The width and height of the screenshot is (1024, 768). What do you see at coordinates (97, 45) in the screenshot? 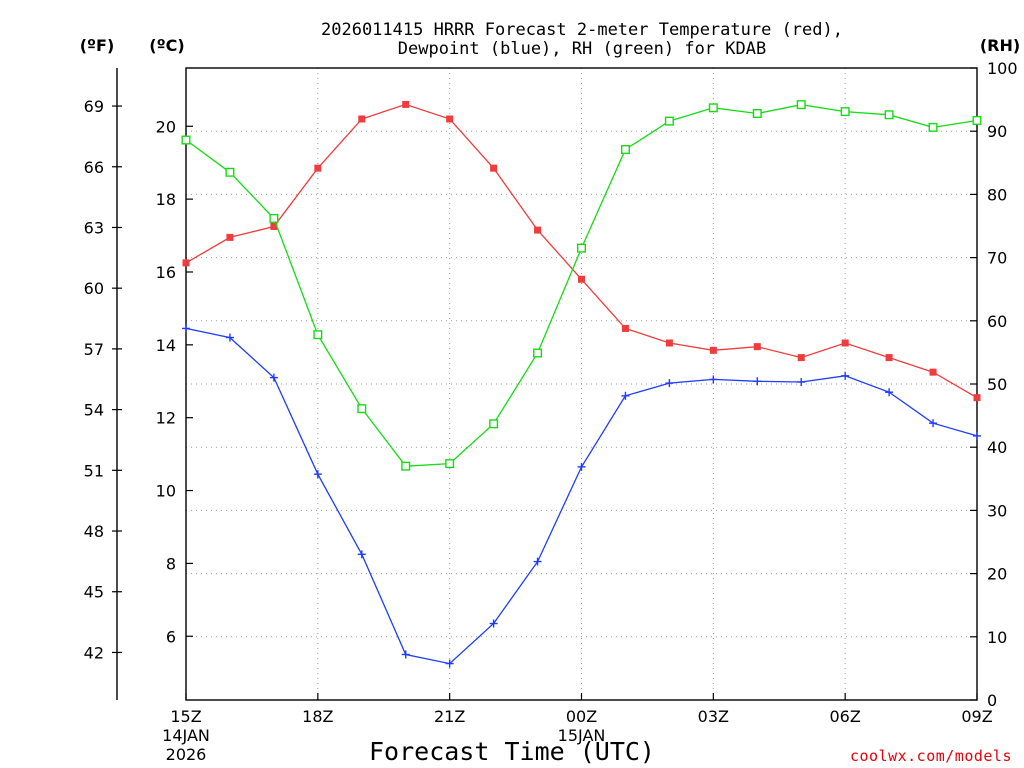
I see `fahrenheit-unit-label: (ºF)` at bounding box center [97, 45].